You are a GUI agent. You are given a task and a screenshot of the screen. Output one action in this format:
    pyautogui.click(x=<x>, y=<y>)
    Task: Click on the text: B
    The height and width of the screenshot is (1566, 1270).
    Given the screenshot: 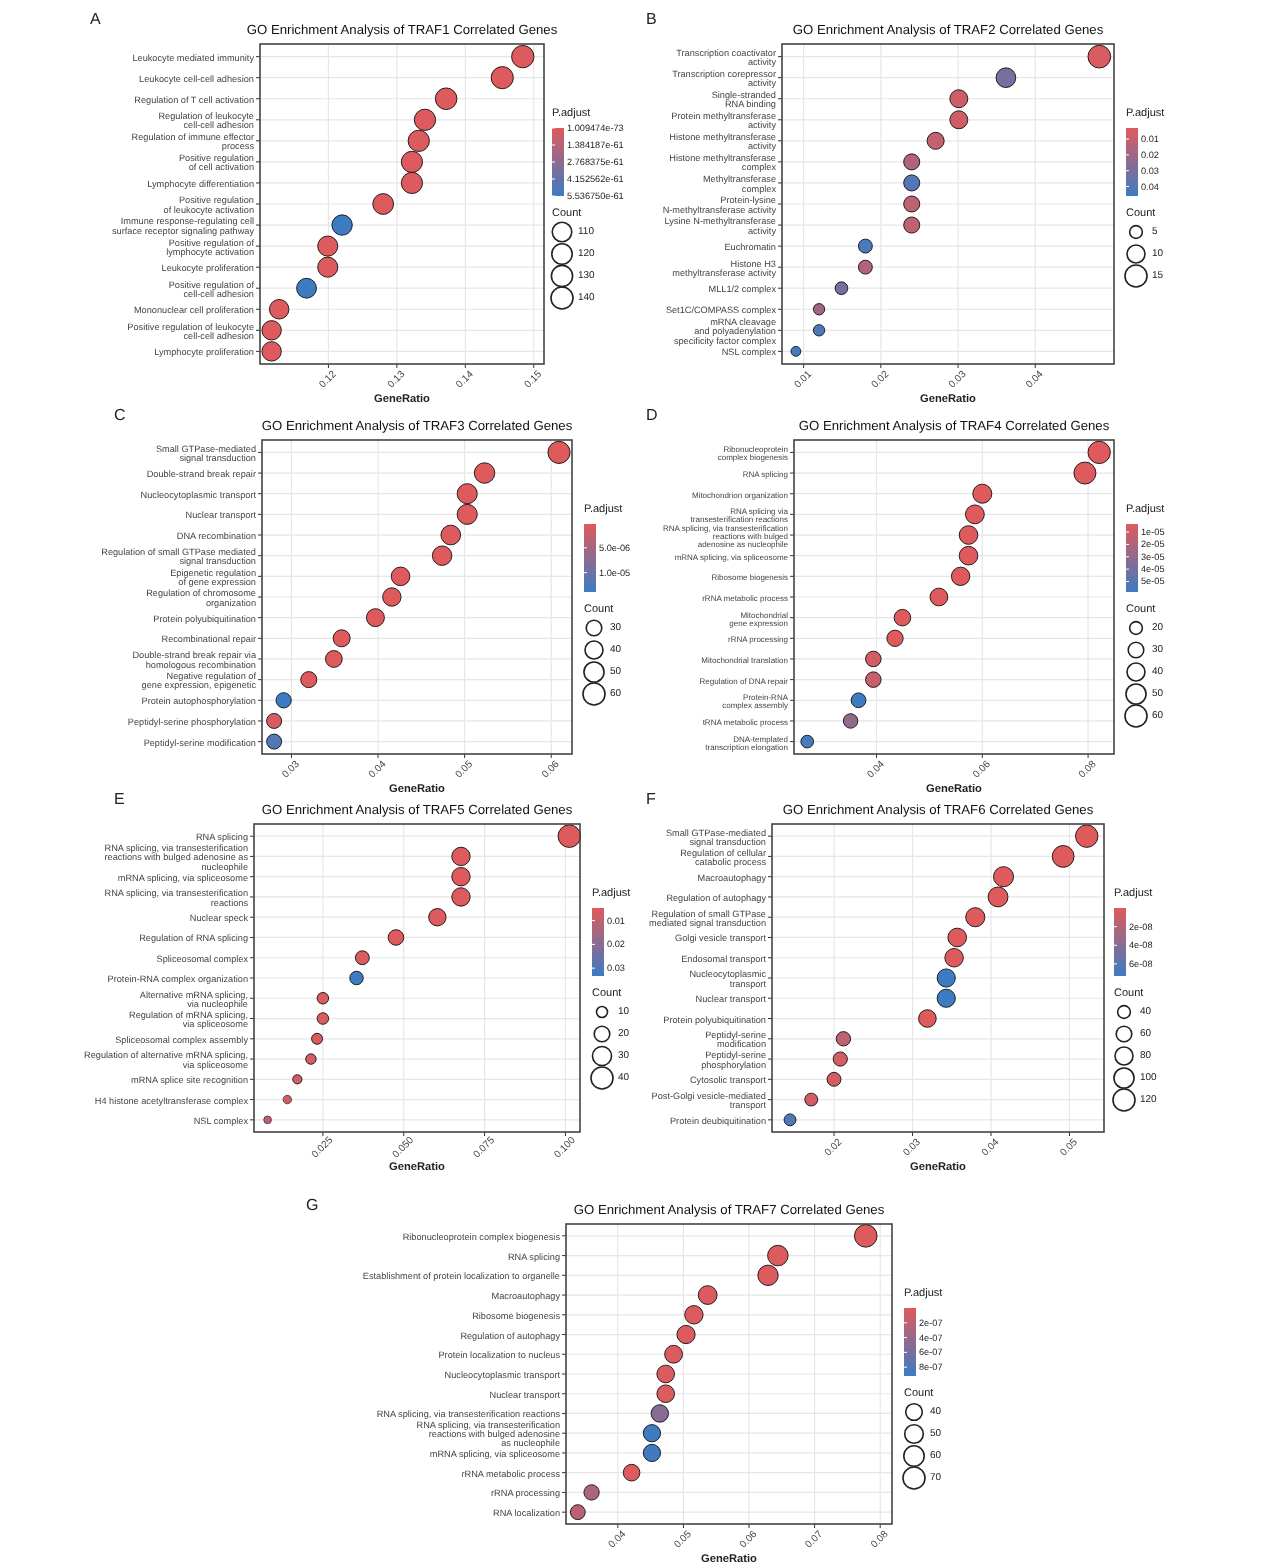 What is the action you would take?
    pyautogui.click(x=651, y=19)
    